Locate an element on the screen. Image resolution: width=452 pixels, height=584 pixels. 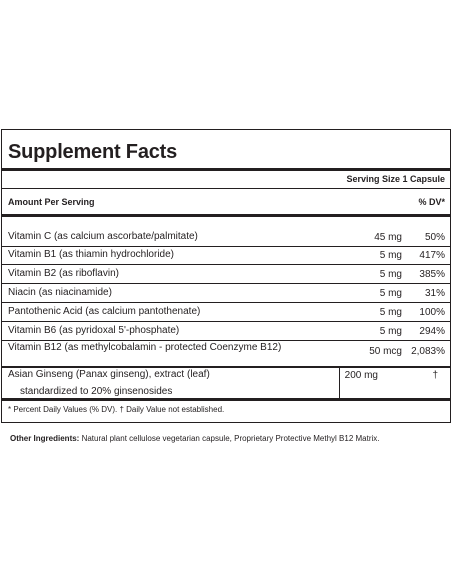
header-rule is located at coordinates (226, 215).